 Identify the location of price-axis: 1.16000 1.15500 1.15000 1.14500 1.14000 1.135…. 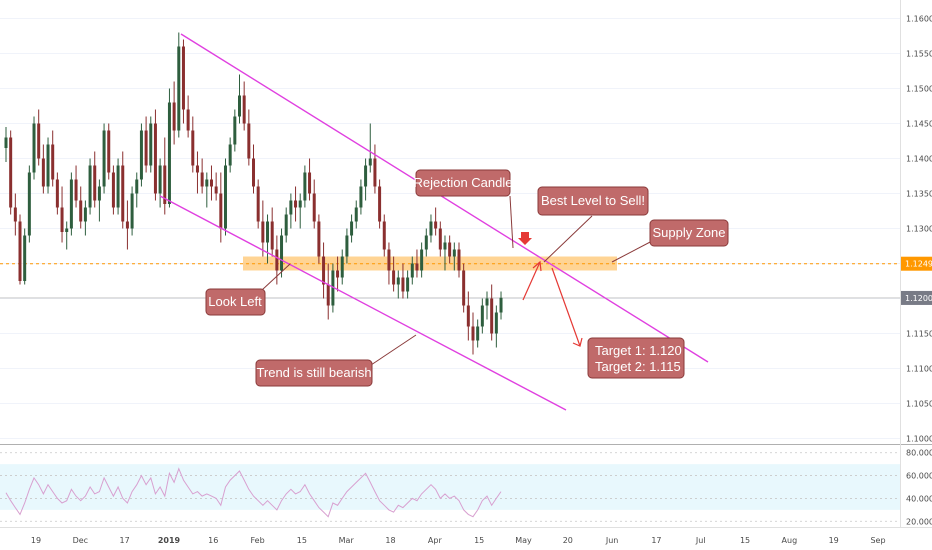
(919, 229).